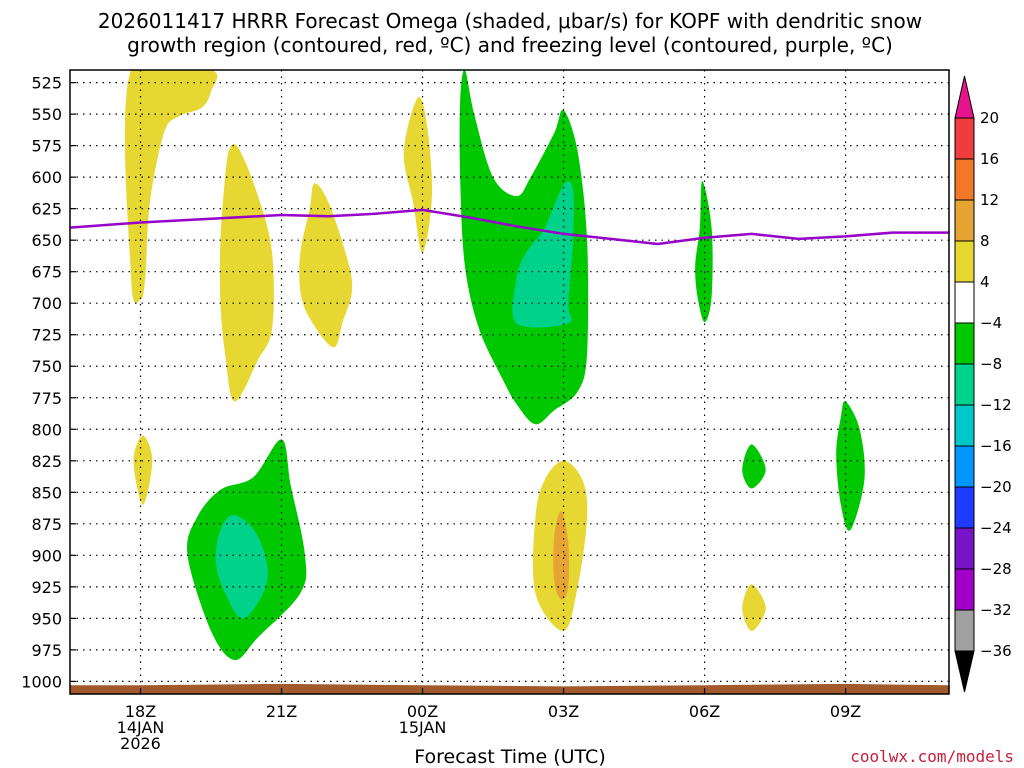 This screenshot has height=768, width=1024. I want to click on x-tick-label: 00Z, so click(422, 711).